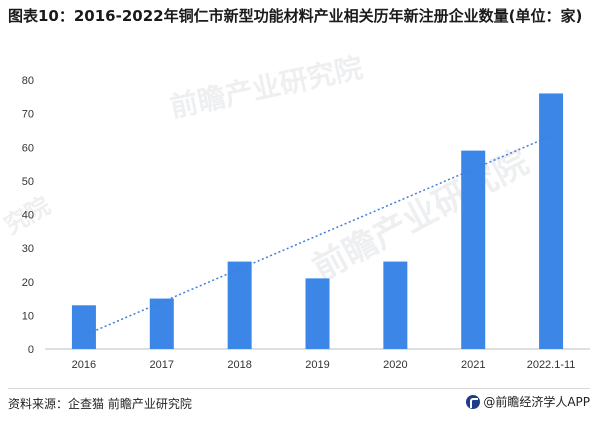 This screenshot has width=598, height=422. I want to click on y-tick-label: 80, so click(28, 81).